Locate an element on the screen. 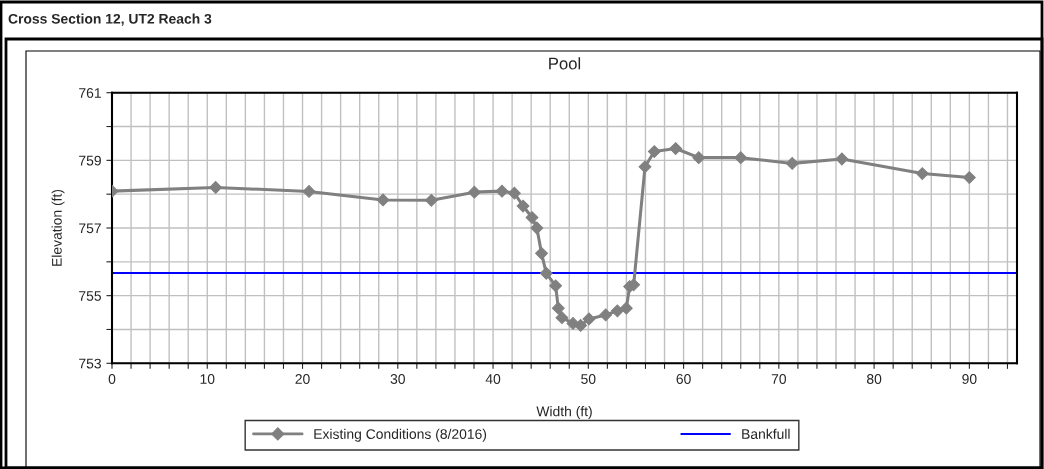 The width and height of the screenshot is (1044, 469). x-axis-title: Width (ft) is located at coordinates (564, 413).